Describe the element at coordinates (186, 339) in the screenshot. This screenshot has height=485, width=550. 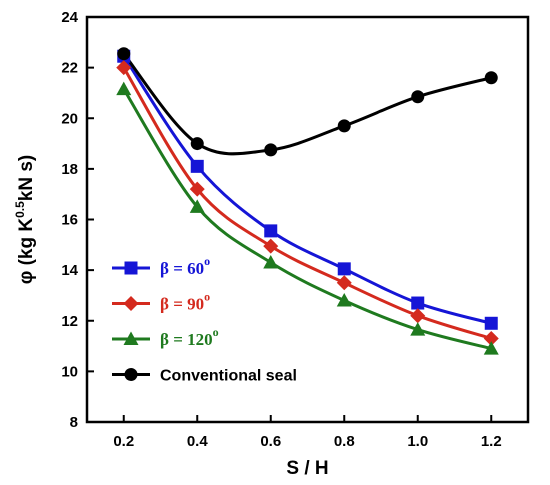
I see `legend-label-text-2: β = 120` at that location.